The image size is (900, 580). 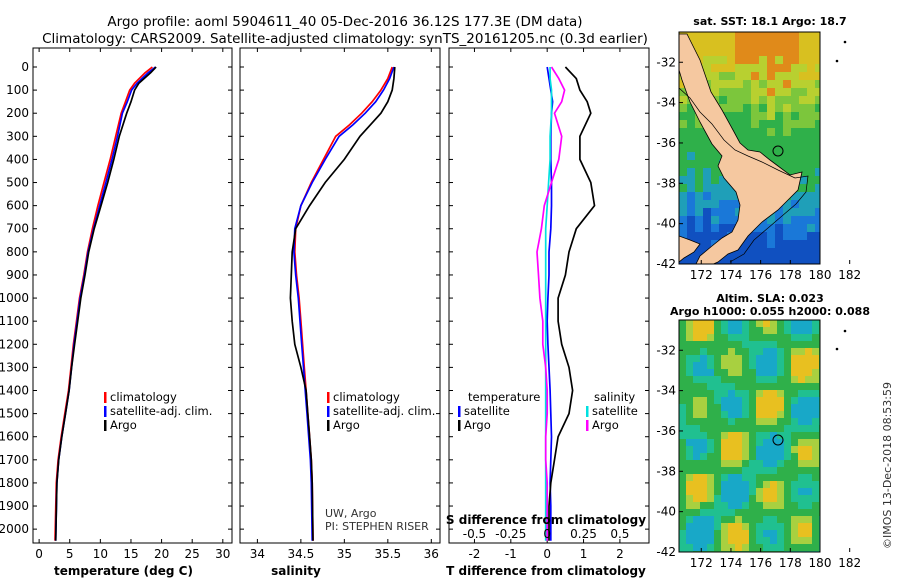 I want to click on temperature-panel-ytick-label: 600, so click(x=17, y=206).